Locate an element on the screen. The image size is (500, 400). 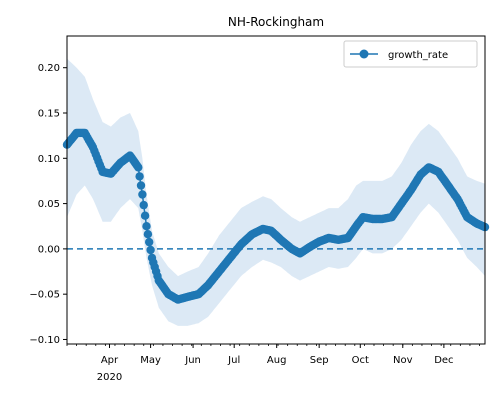
chart-title: NH-Rockingham is located at coordinates (276, 22).